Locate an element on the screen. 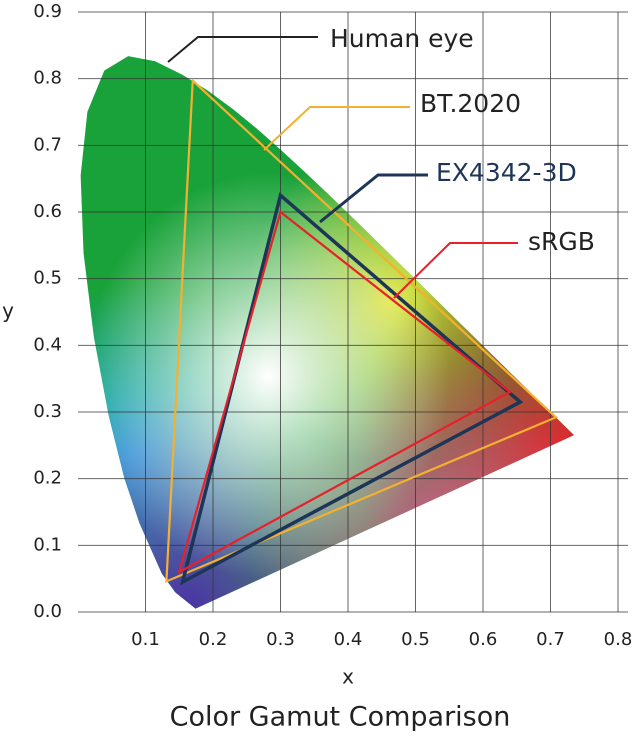 This screenshot has height=738, width=640. x-tick-label: 0.7 is located at coordinates (550, 639).